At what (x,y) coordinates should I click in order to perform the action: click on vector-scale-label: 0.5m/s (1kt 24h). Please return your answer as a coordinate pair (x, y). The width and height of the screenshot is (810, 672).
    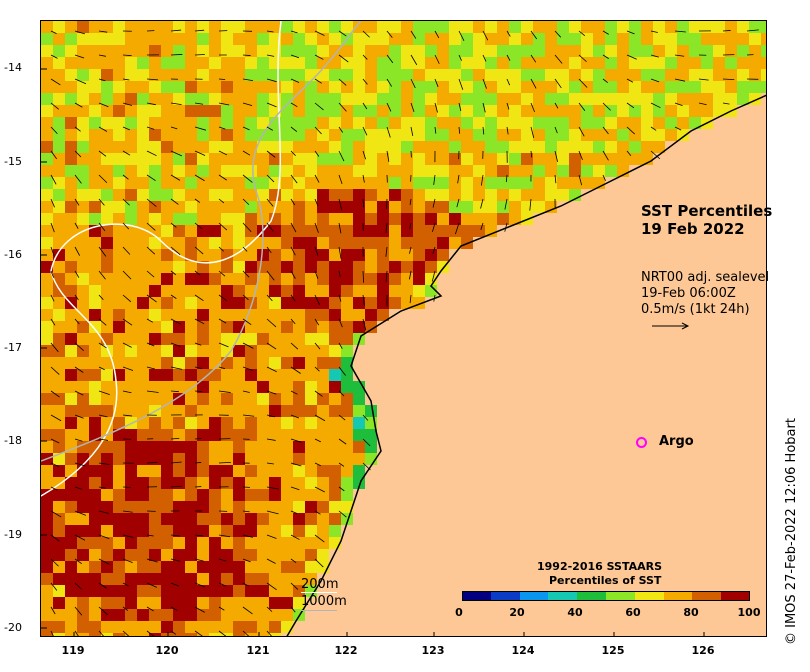
    Looking at the image, I should click on (695, 309).